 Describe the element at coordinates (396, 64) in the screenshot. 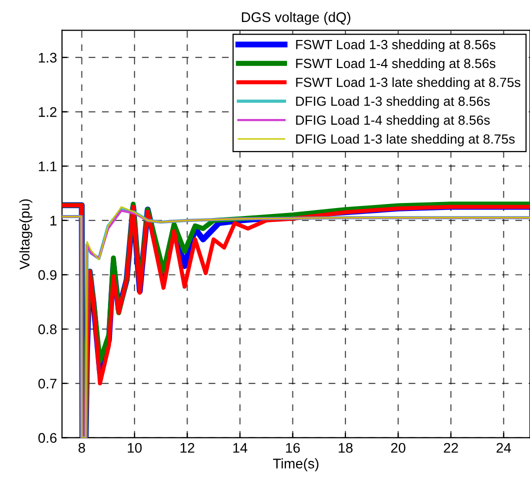

I see `legend-label: FSWT Load 1-4 shedding at 8.56s` at that location.